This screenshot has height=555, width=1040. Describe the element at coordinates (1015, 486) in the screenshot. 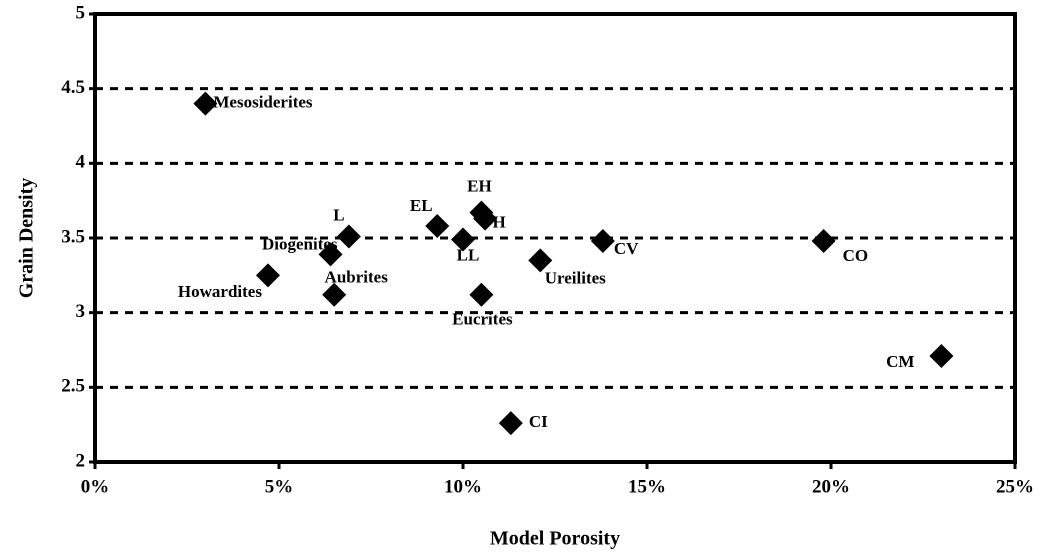

I see `x-tick-label: 25%` at that location.